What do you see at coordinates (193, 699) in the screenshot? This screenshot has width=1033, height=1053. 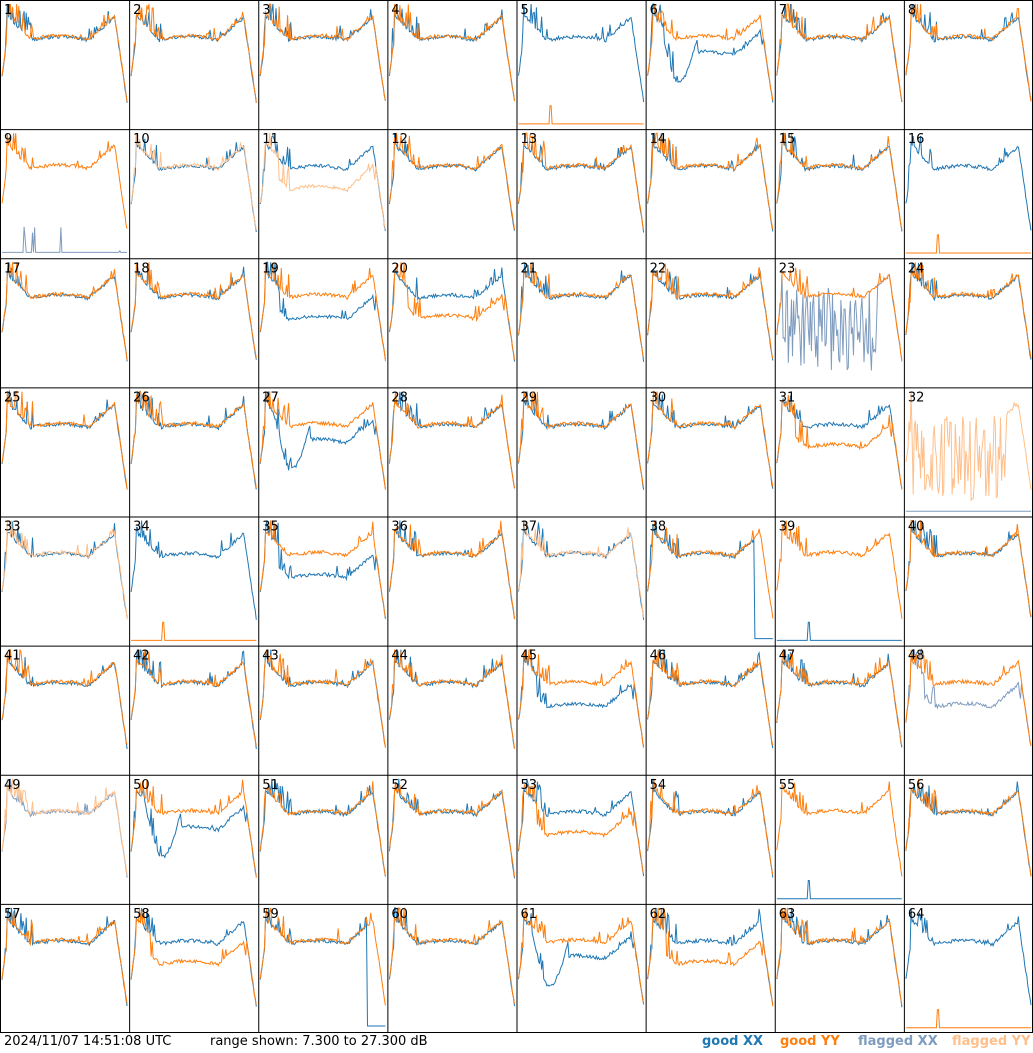 I see `tile-42: 42` at bounding box center [193, 699].